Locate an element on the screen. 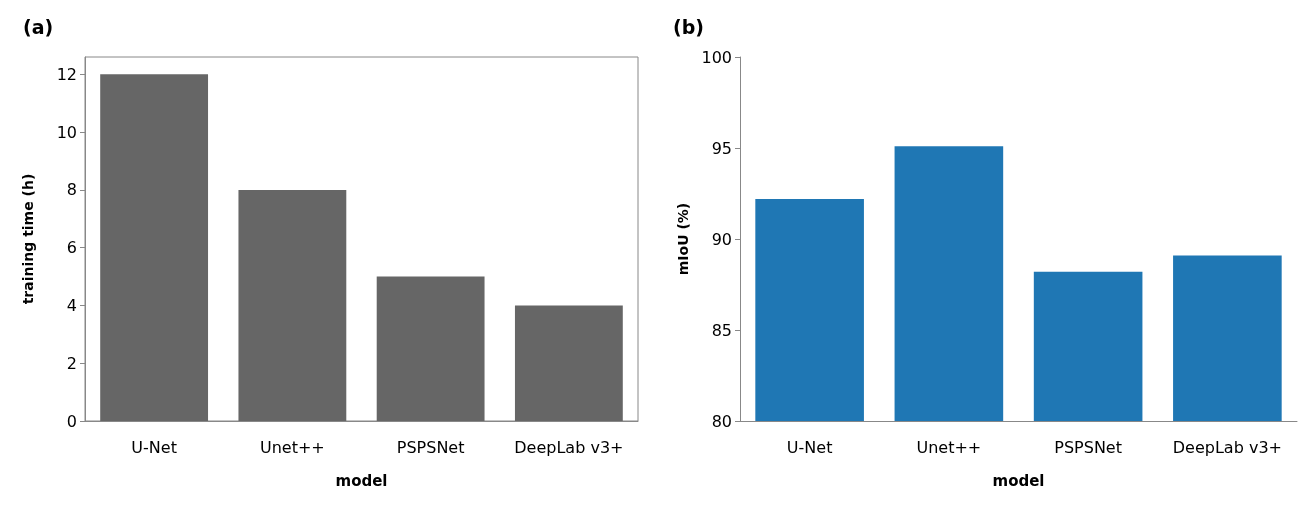 Image resolution: width=1311 pixels, height=506 pixels. y-tick-label: 95 is located at coordinates (721, 148).